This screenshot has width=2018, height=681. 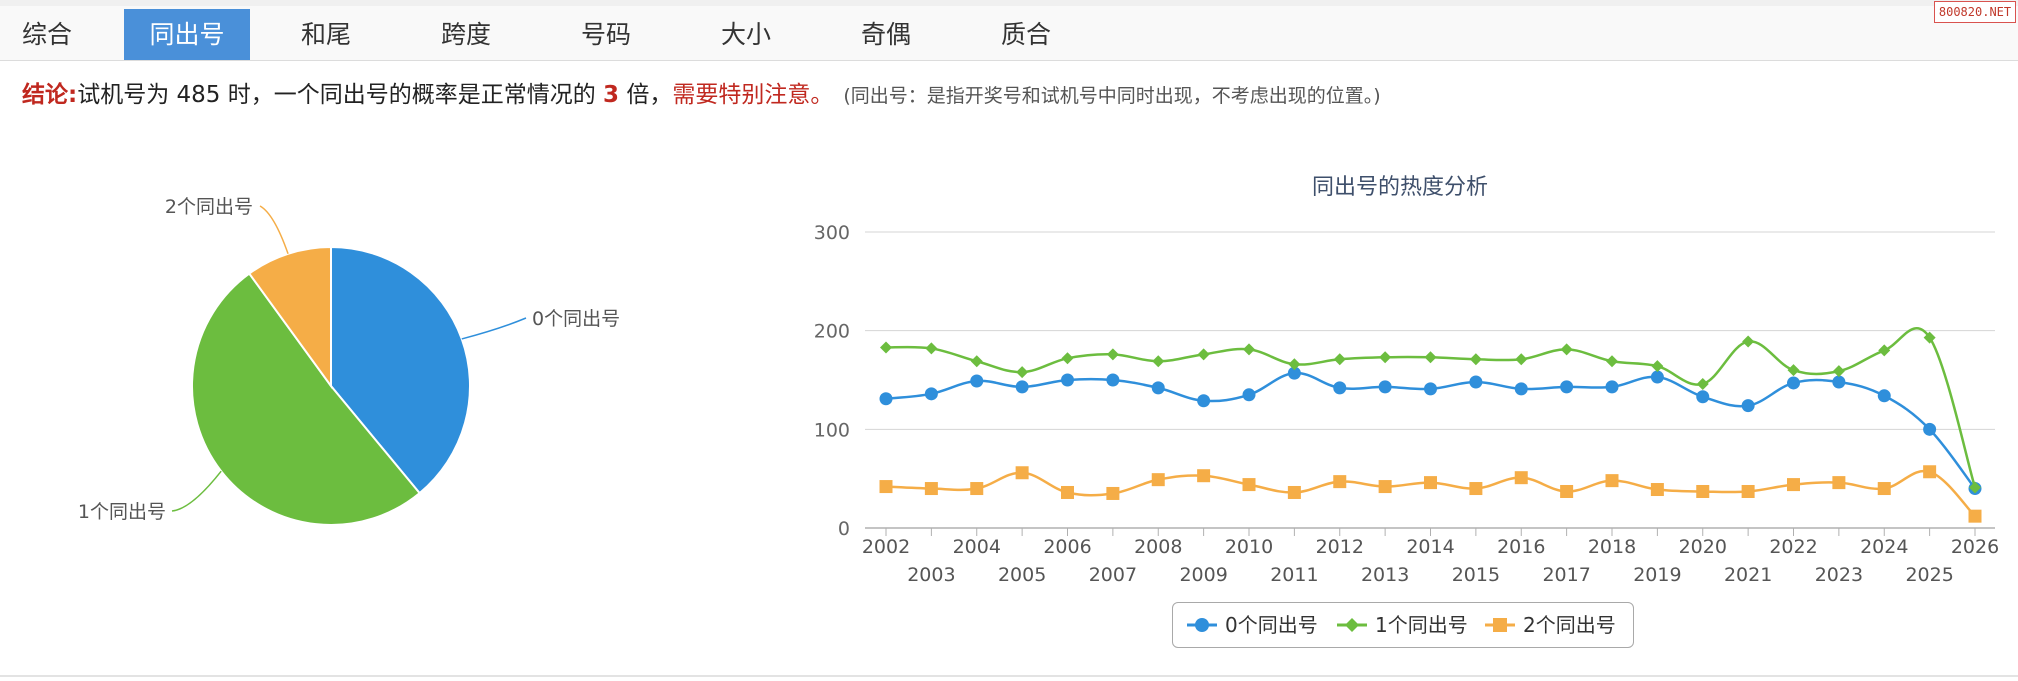 What do you see at coordinates (1421, 625) in the screenshot?
I see `legend-label-1: 1个同出号` at bounding box center [1421, 625].